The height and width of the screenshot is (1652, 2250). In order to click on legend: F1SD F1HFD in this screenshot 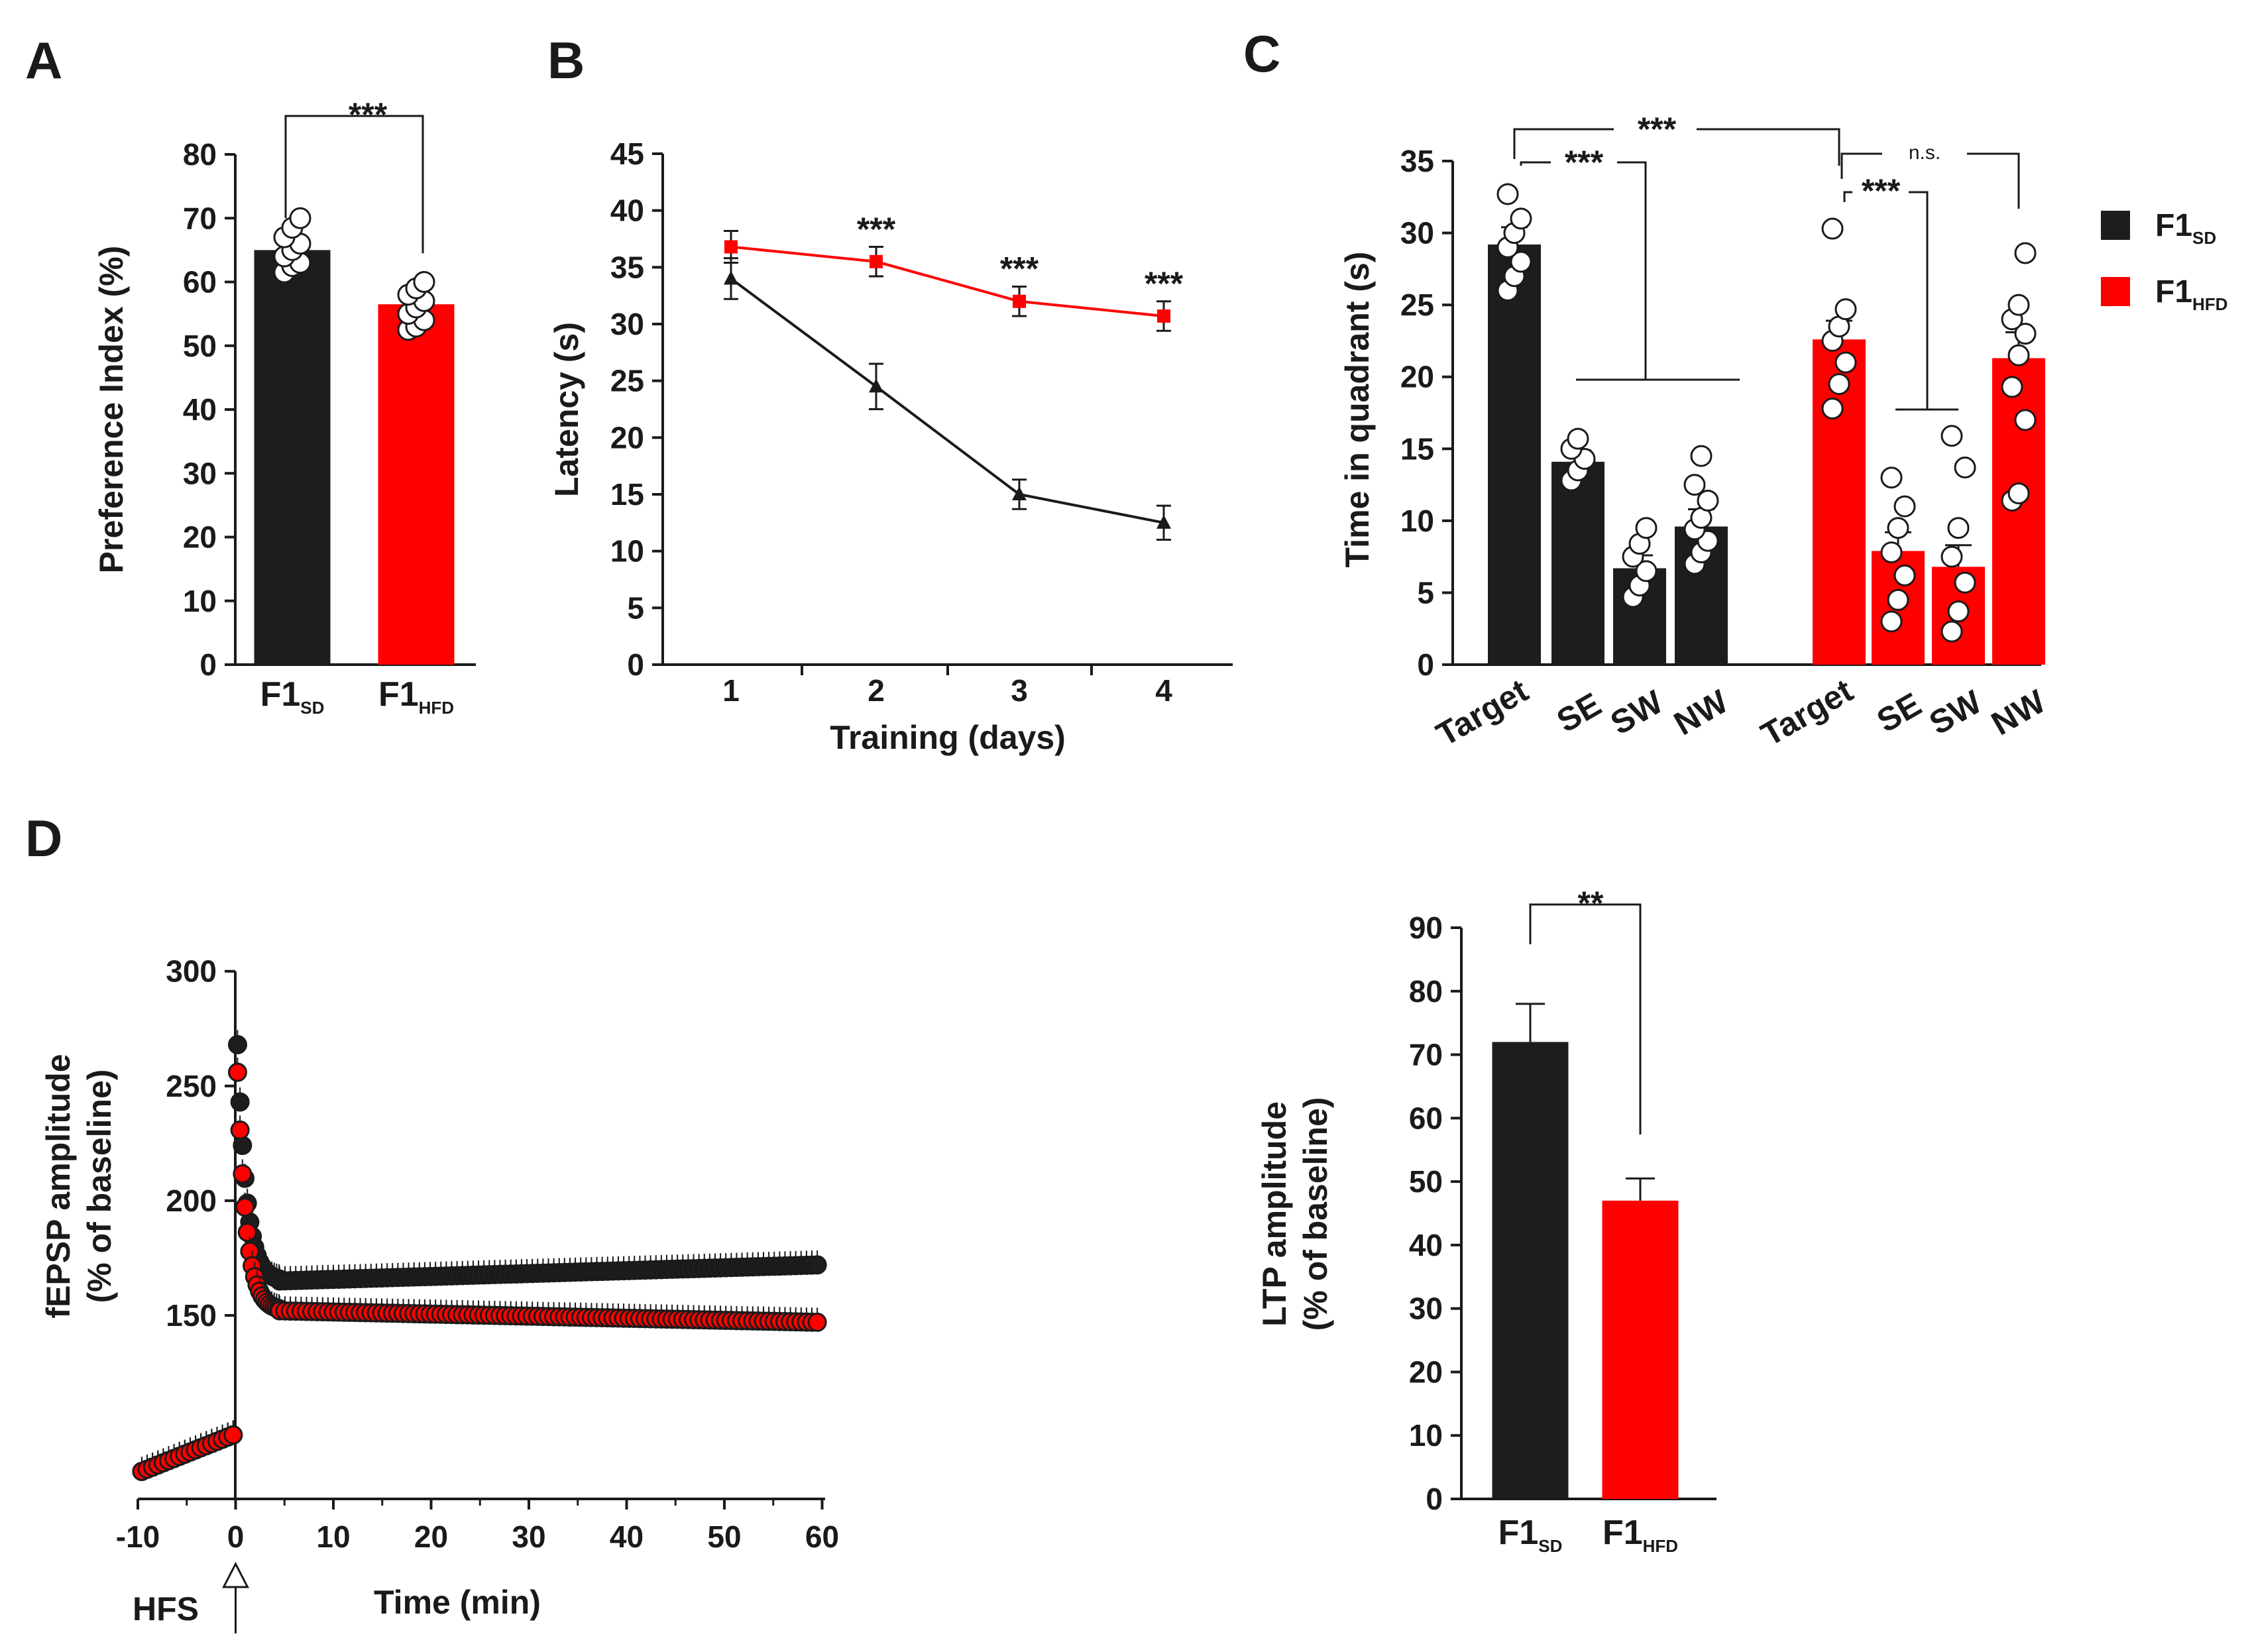, I will do `click(2164, 261)`.